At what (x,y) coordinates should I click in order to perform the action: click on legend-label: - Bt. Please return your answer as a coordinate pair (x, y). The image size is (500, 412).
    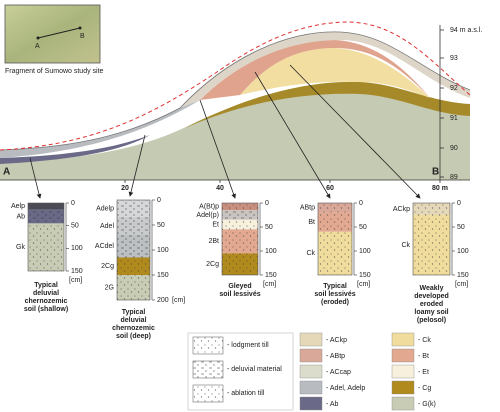
    Looking at the image, I should click on (423, 356).